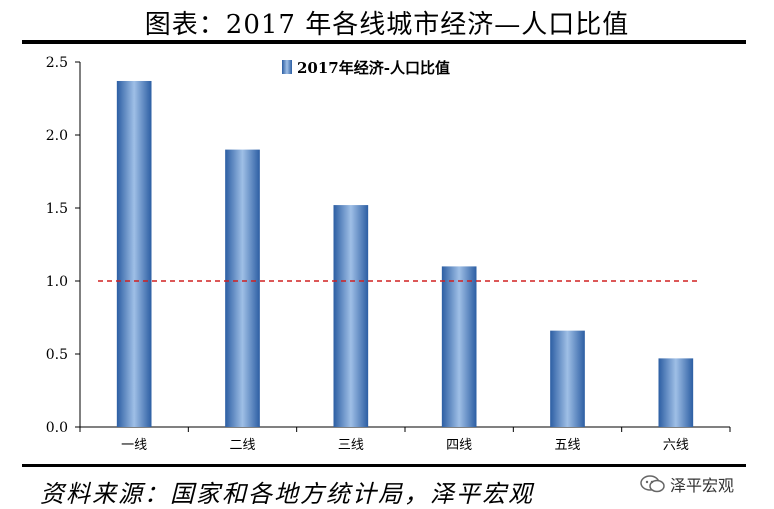  Describe the element at coordinates (134, 445) in the screenshot. I see `x-tick-label: 一线` at that location.